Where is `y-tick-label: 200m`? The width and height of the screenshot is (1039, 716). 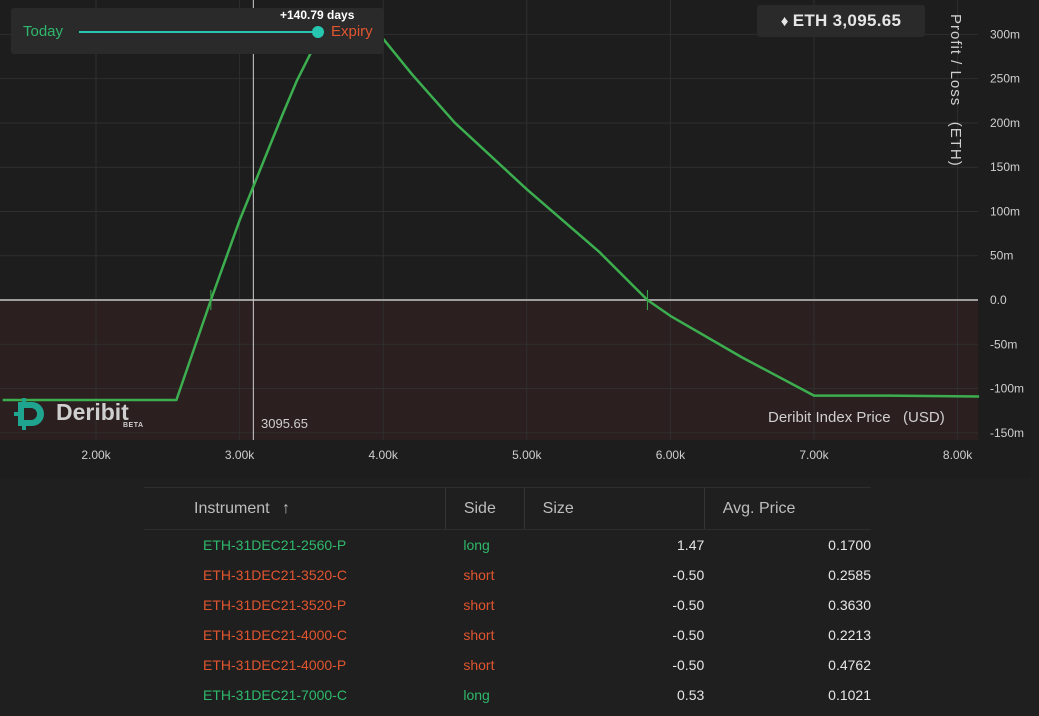
y-tick-label: 200m is located at coordinates (1005, 123).